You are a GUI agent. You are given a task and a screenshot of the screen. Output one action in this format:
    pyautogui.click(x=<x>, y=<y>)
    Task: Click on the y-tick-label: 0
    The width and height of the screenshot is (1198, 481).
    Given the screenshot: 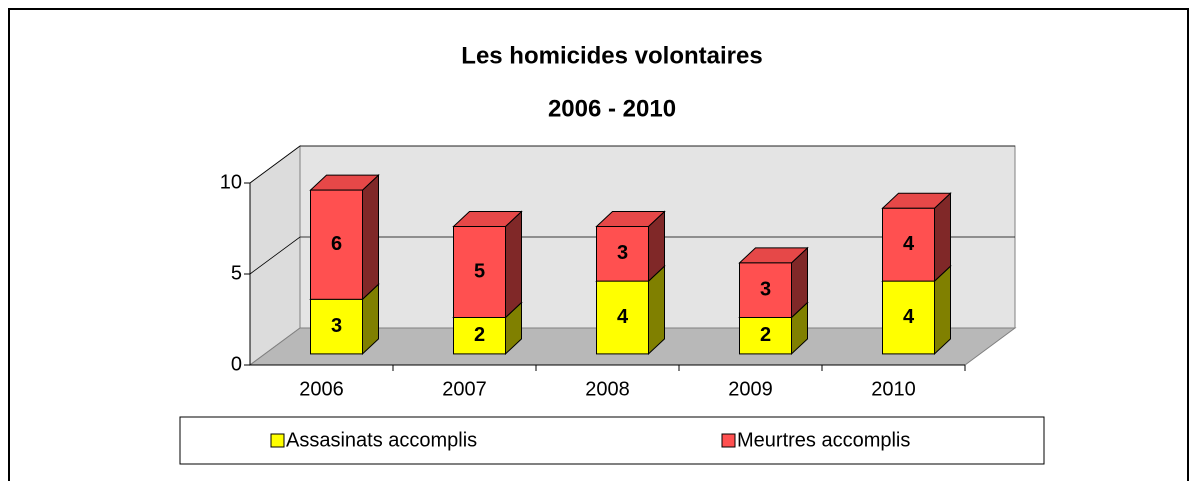 What is the action you would take?
    pyautogui.click(x=236, y=364)
    